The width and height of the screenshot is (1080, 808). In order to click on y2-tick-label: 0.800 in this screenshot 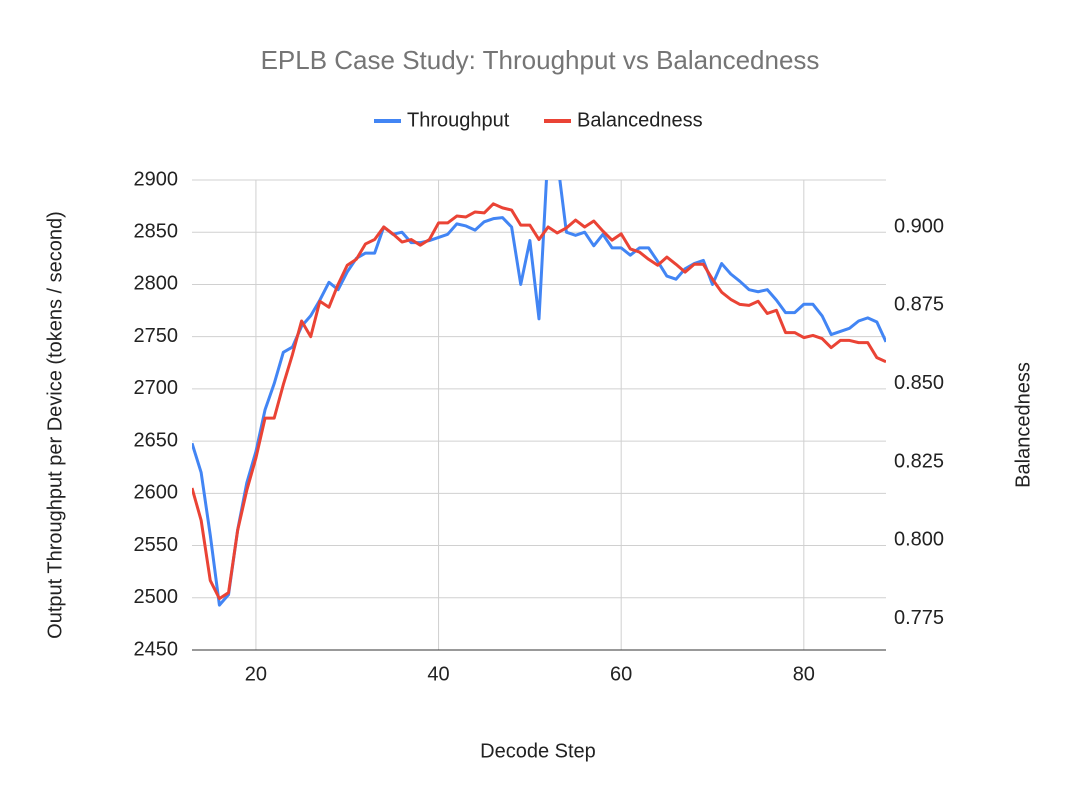, I will do `click(919, 540)`.